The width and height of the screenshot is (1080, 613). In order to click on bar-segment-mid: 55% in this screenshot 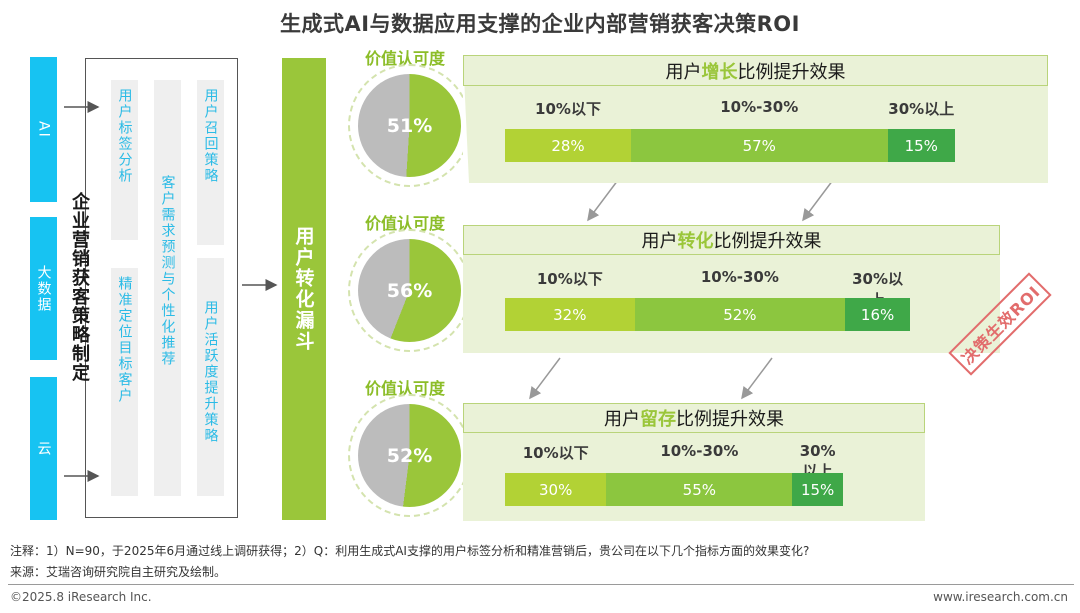, I will do `click(699, 489)`.